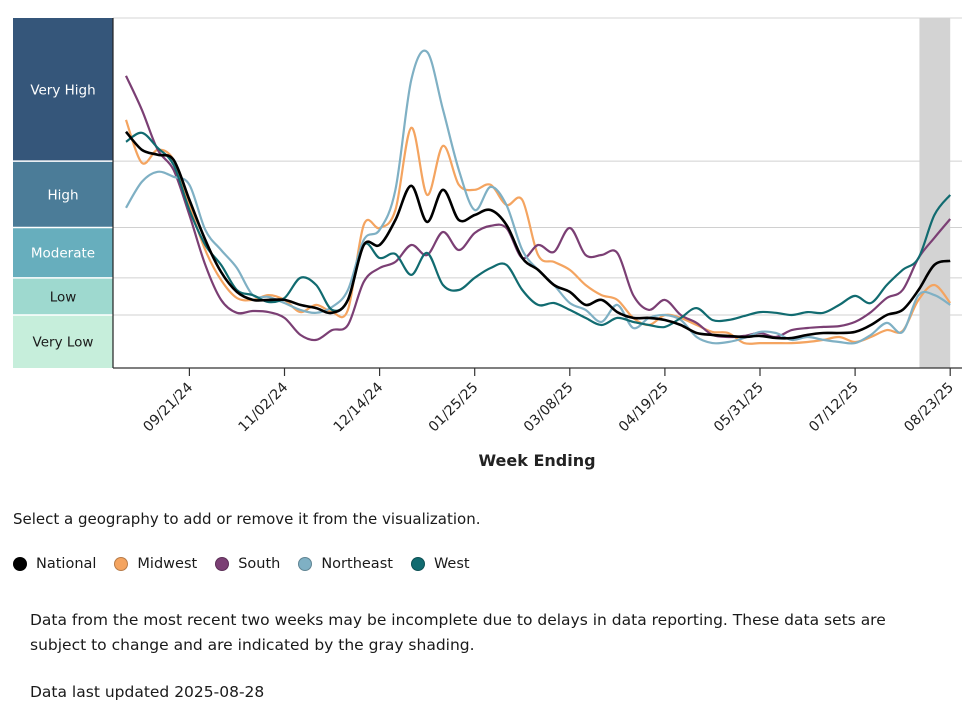  Describe the element at coordinates (168, 407) in the screenshot. I see `x-tick-label: 09/21/24` at that location.